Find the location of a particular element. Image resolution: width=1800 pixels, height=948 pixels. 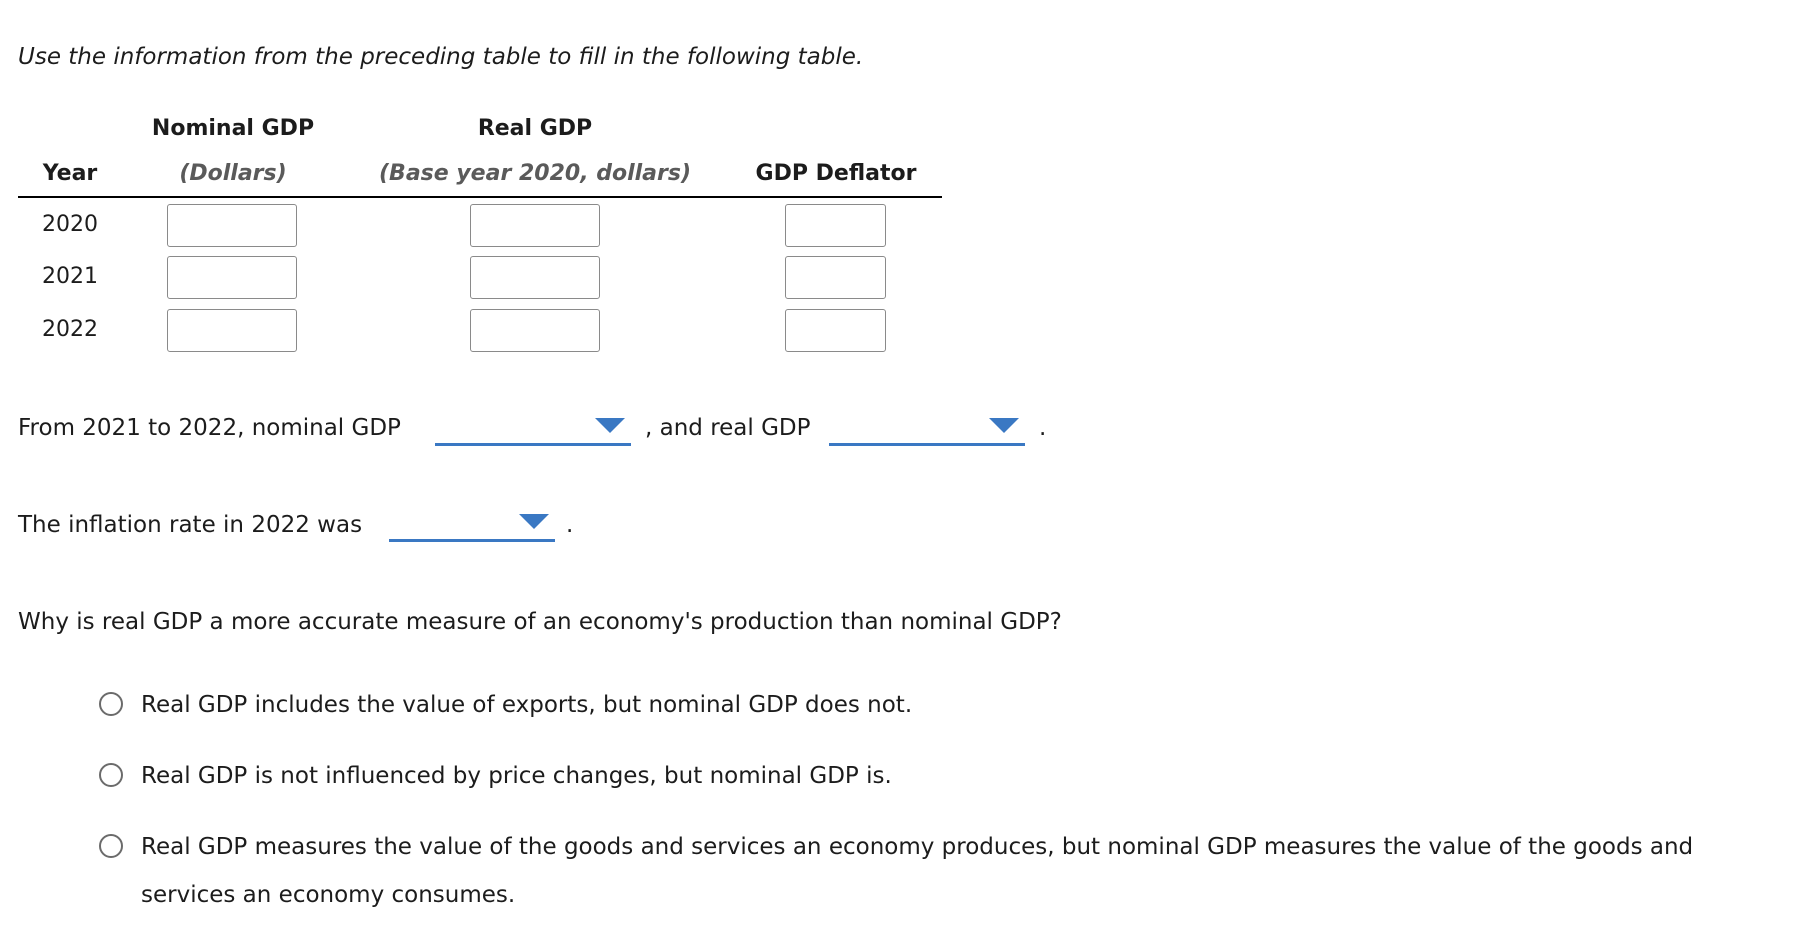

nominal-gdp-input-2022 is located at coordinates (232, 330).